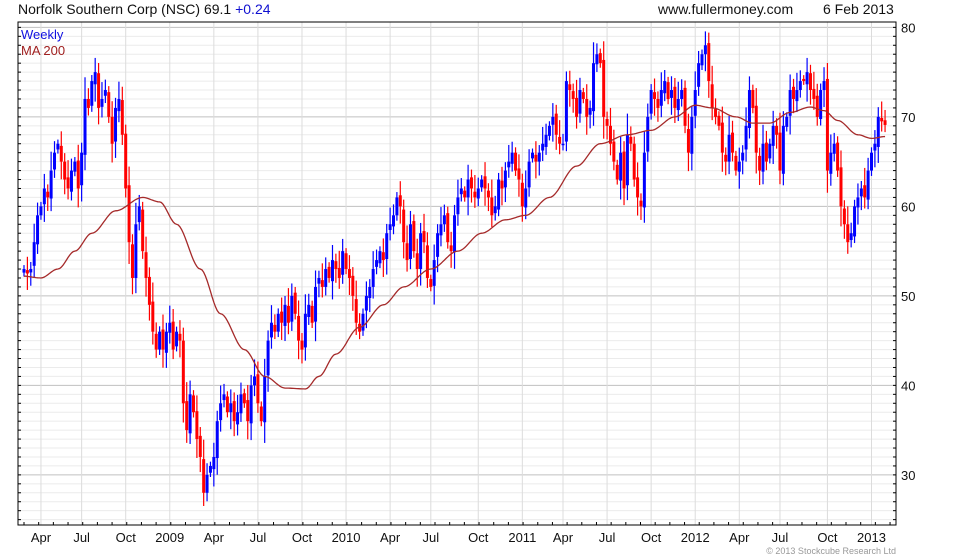  Describe the element at coordinates (908, 385) in the screenshot. I see `y-tick-label: 40` at that location.